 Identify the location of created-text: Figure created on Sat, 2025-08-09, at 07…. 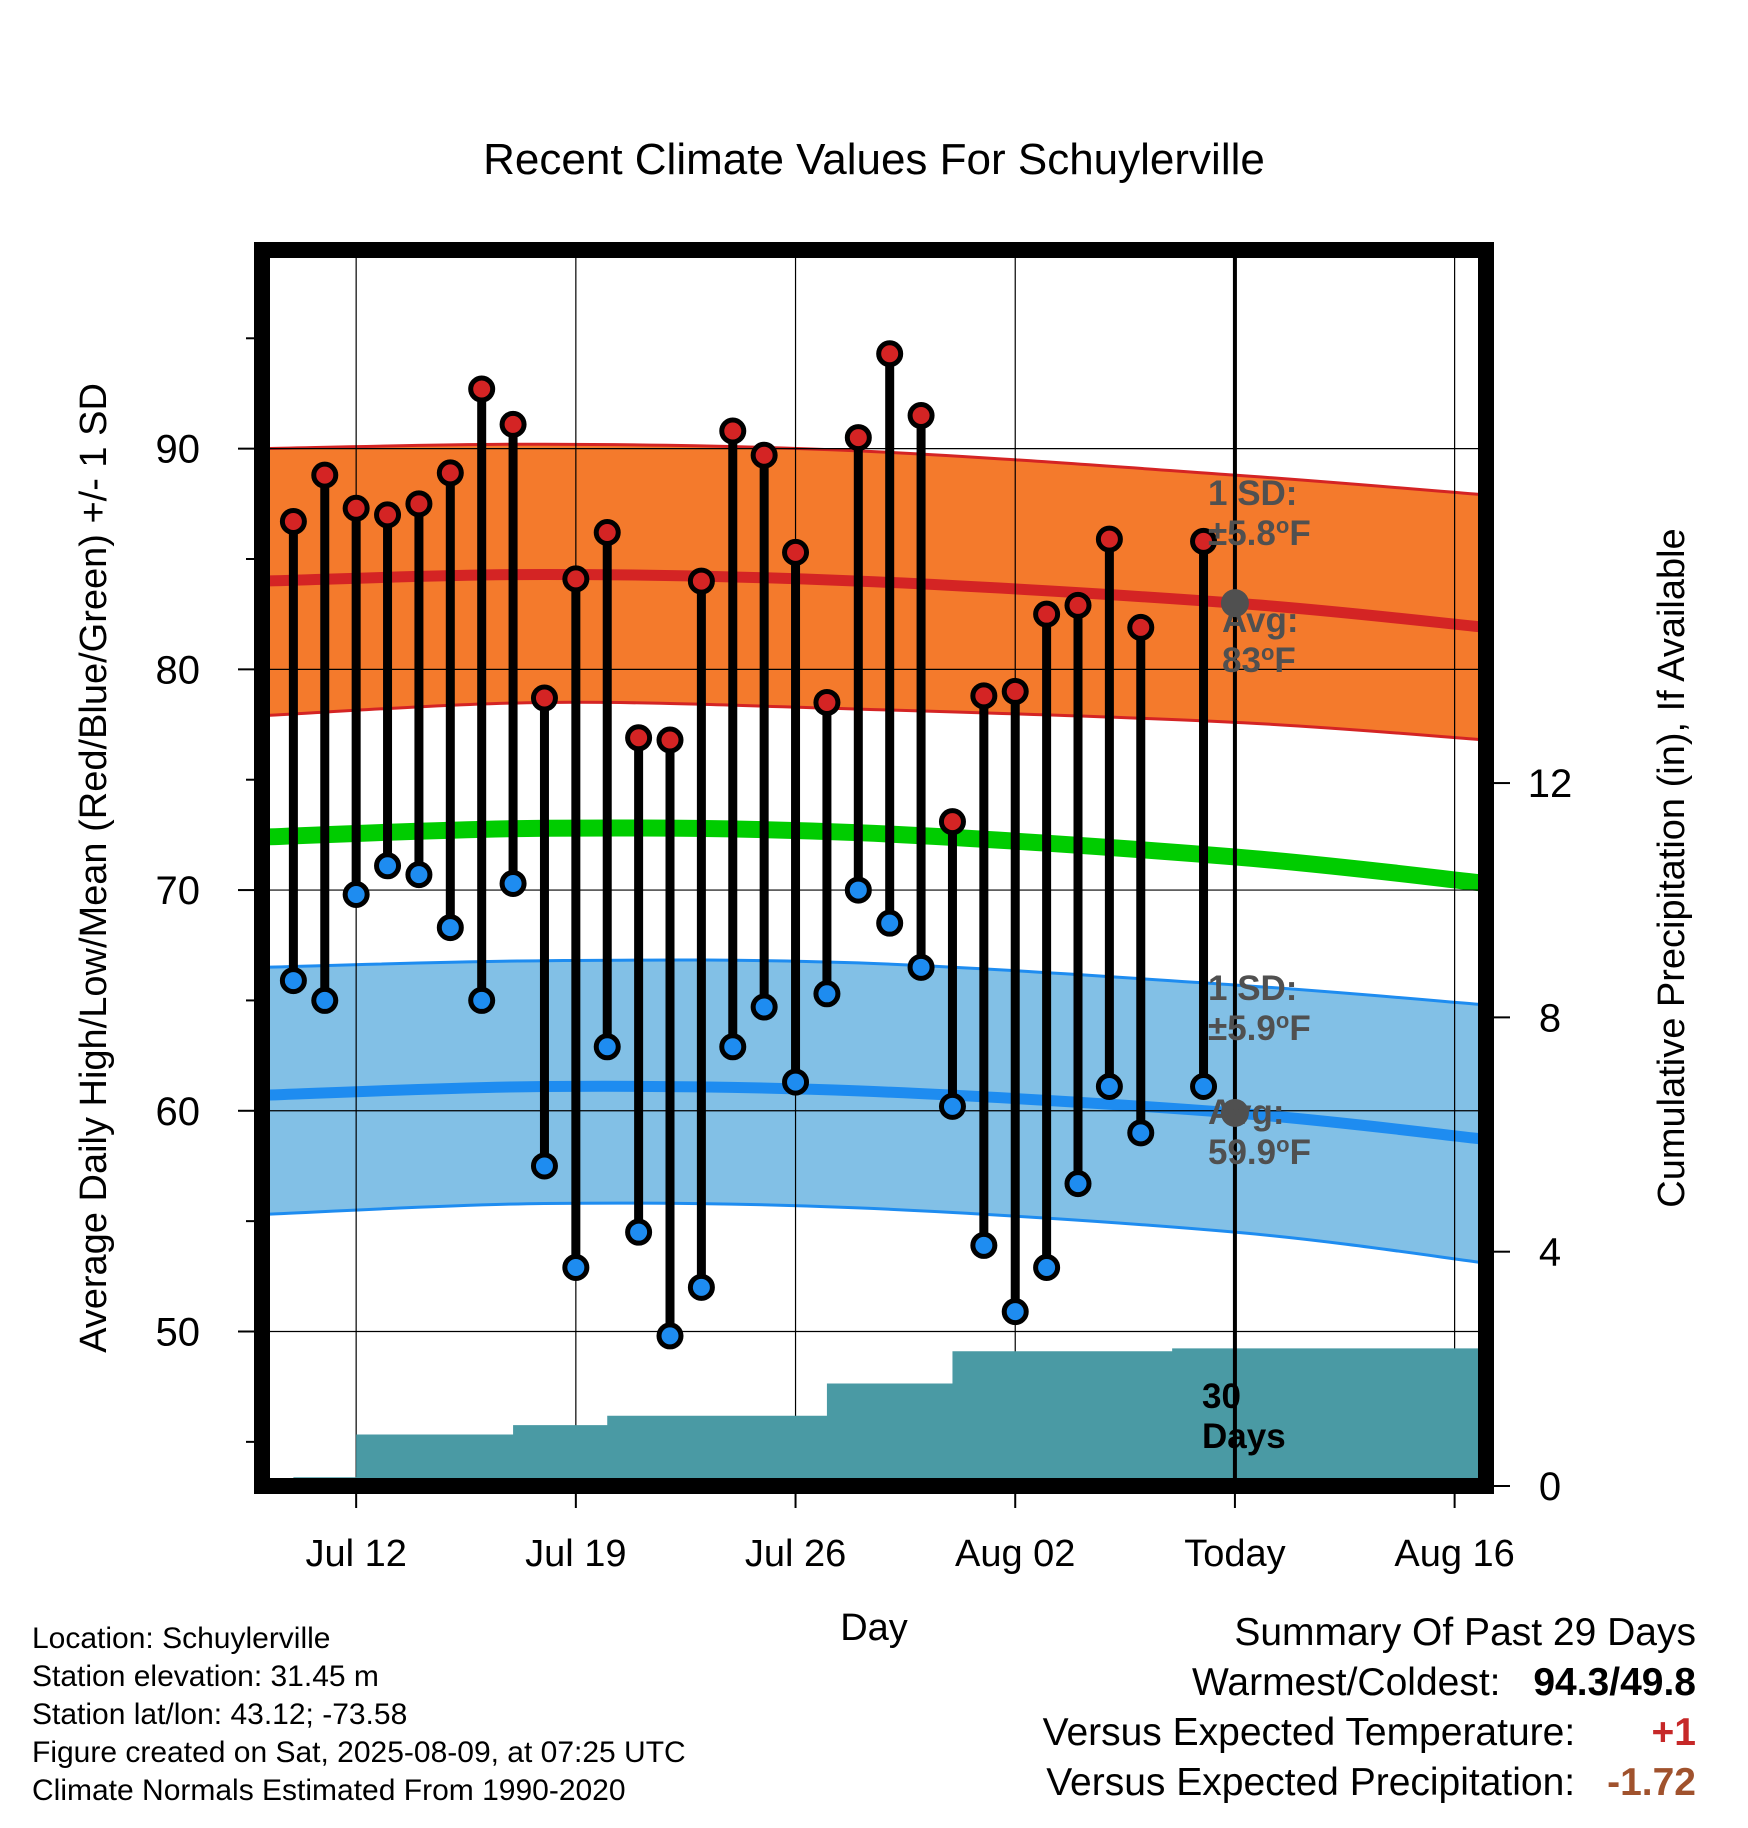
(359, 1752).